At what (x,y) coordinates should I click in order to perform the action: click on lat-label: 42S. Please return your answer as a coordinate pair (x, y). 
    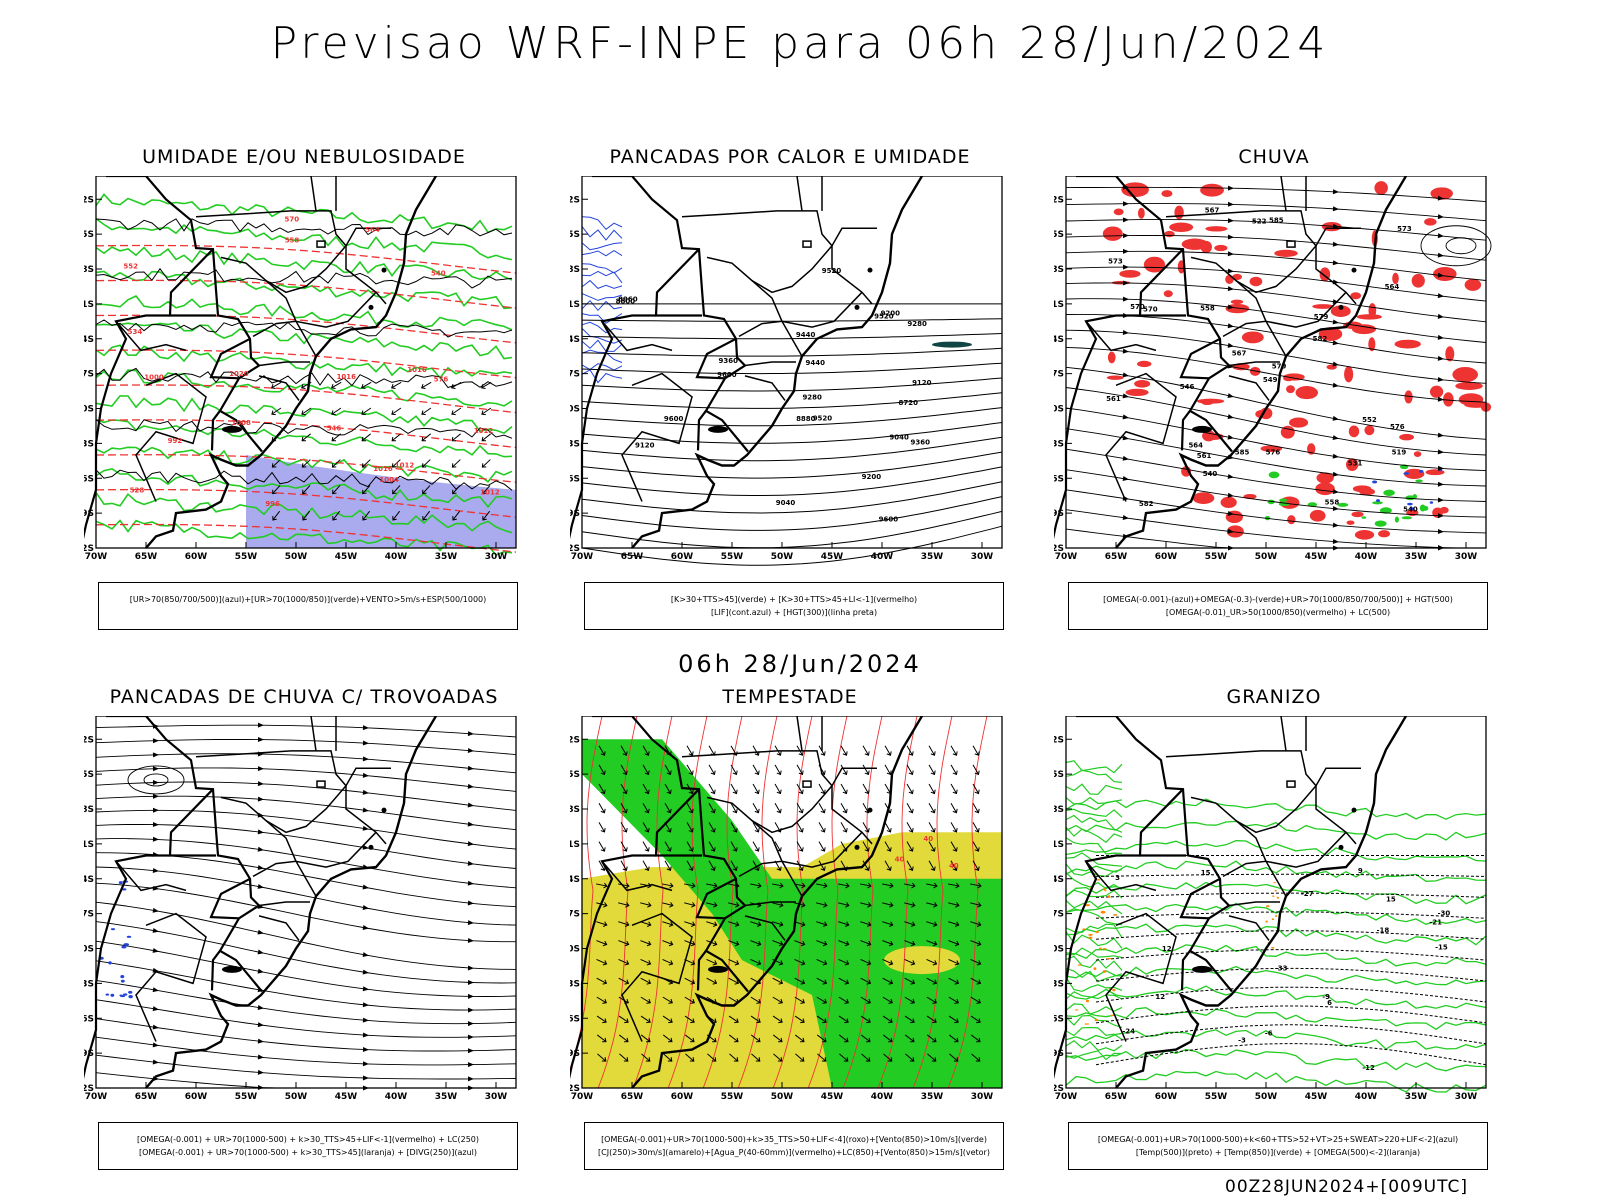
    Looking at the image, I should click on (575, 1089).